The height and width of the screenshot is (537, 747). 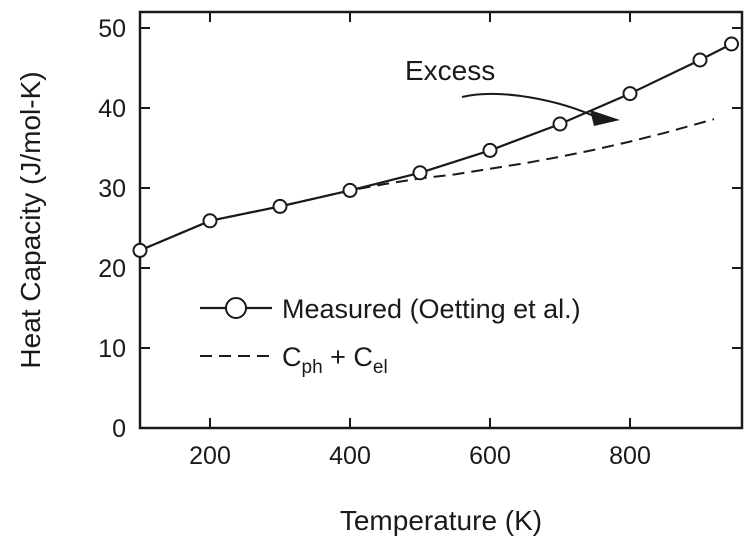 What do you see at coordinates (210, 456) in the screenshot?
I see `x-tick-label: 200` at bounding box center [210, 456].